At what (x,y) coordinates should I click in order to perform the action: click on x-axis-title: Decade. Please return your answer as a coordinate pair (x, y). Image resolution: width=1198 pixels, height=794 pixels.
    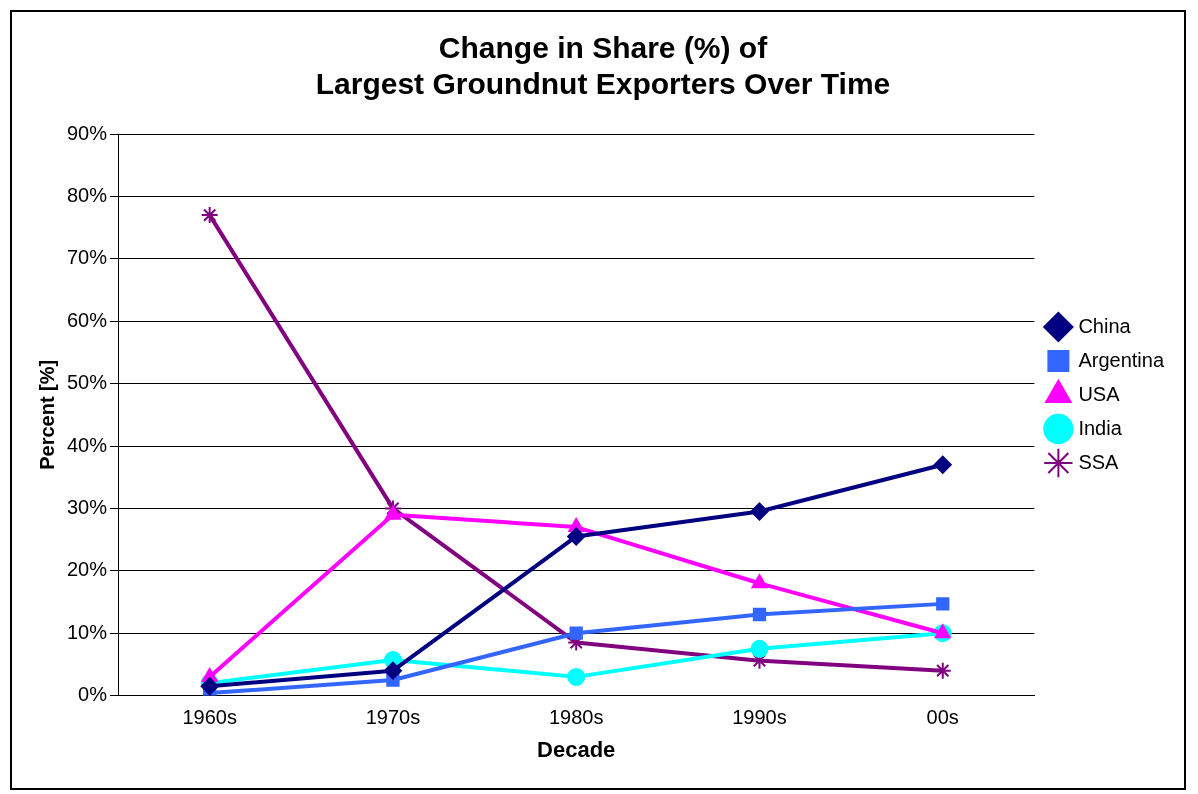
    Looking at the image, I should click on (576, 749).